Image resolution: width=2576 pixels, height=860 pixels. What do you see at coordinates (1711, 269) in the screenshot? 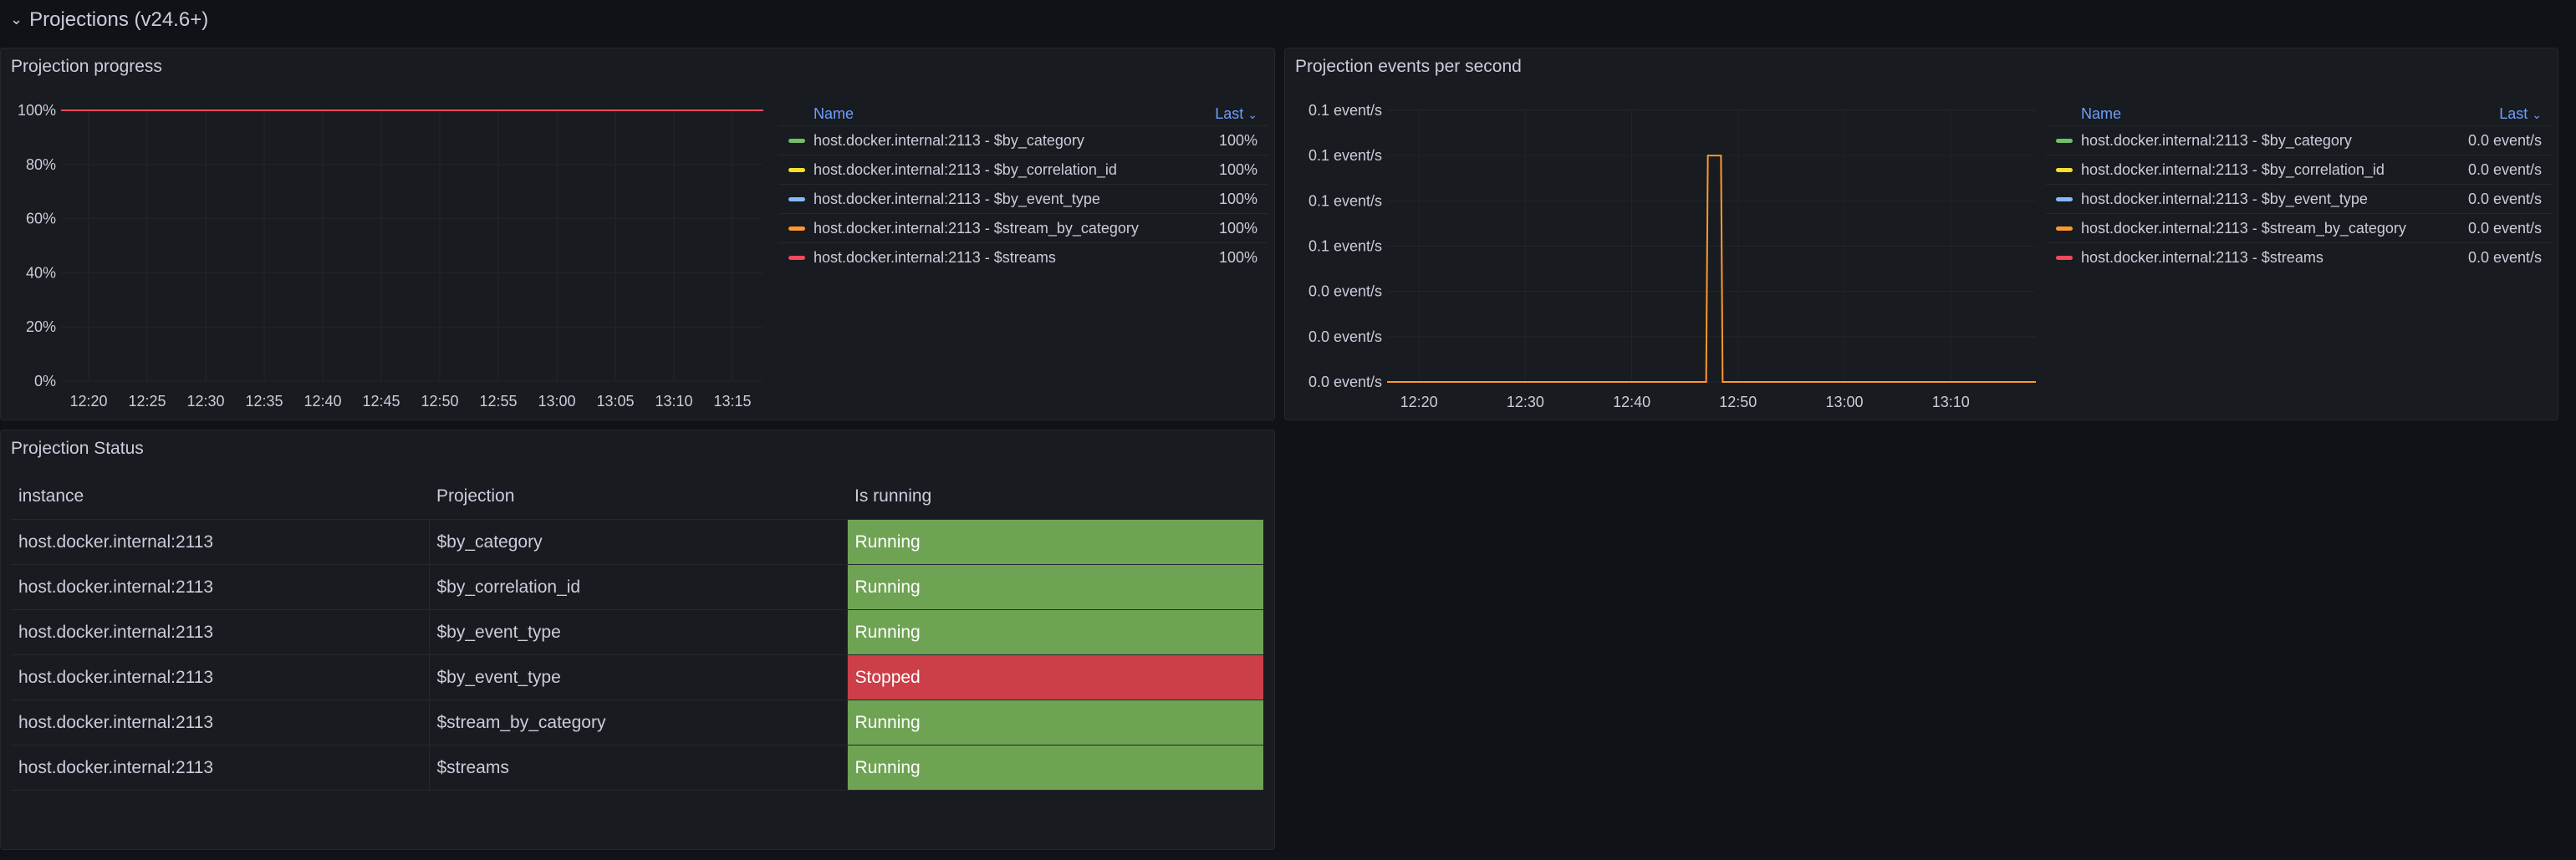
I see `series-line` at bounding box center [1711, 269].